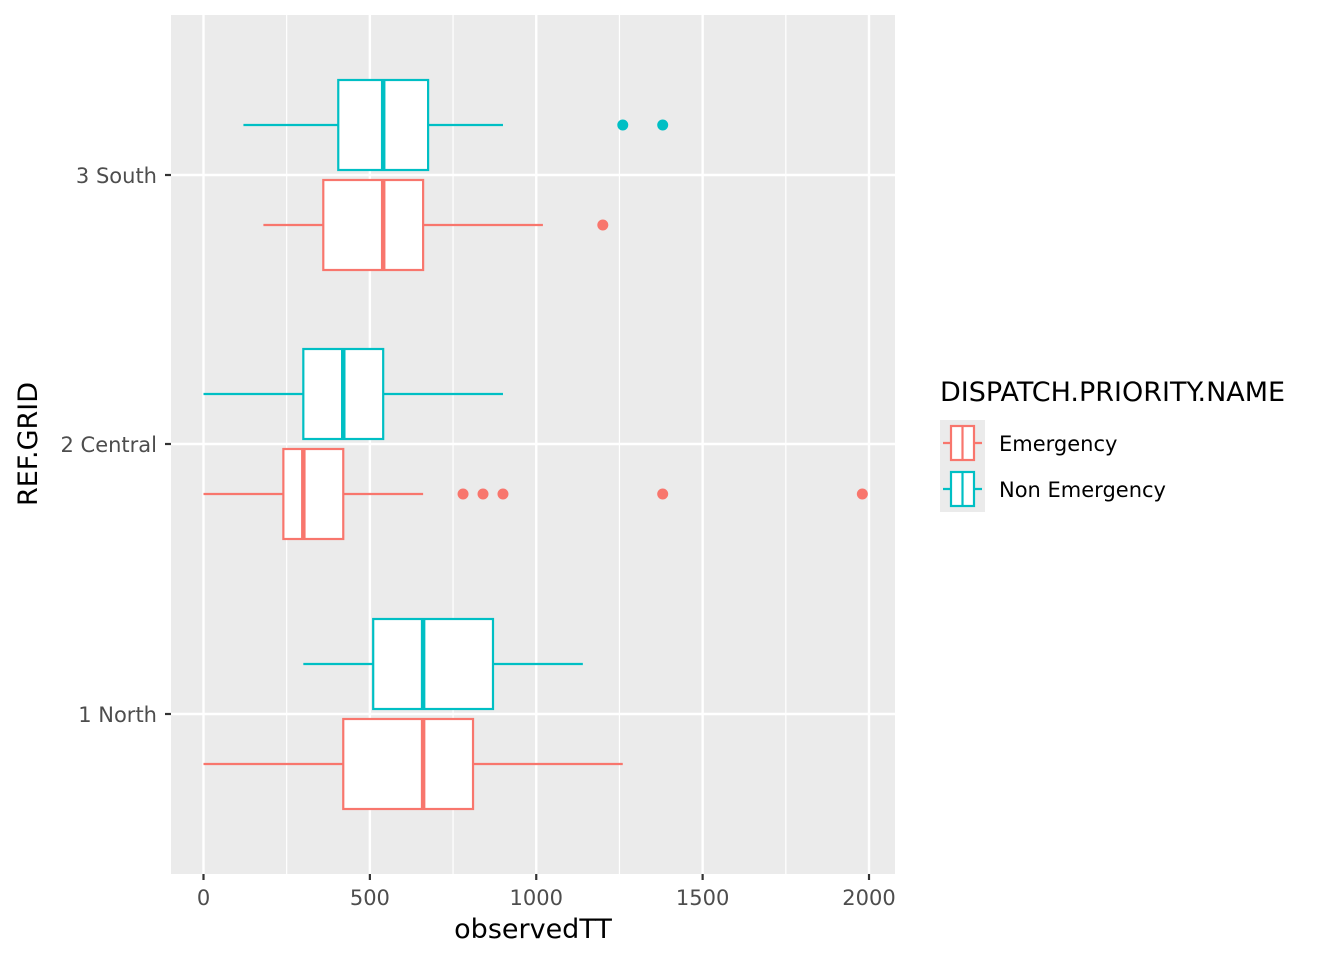 Image resolution: width=1344 pixels, height=960 pixels. I want to click on box-emergency-1-north, so click(413, 764).